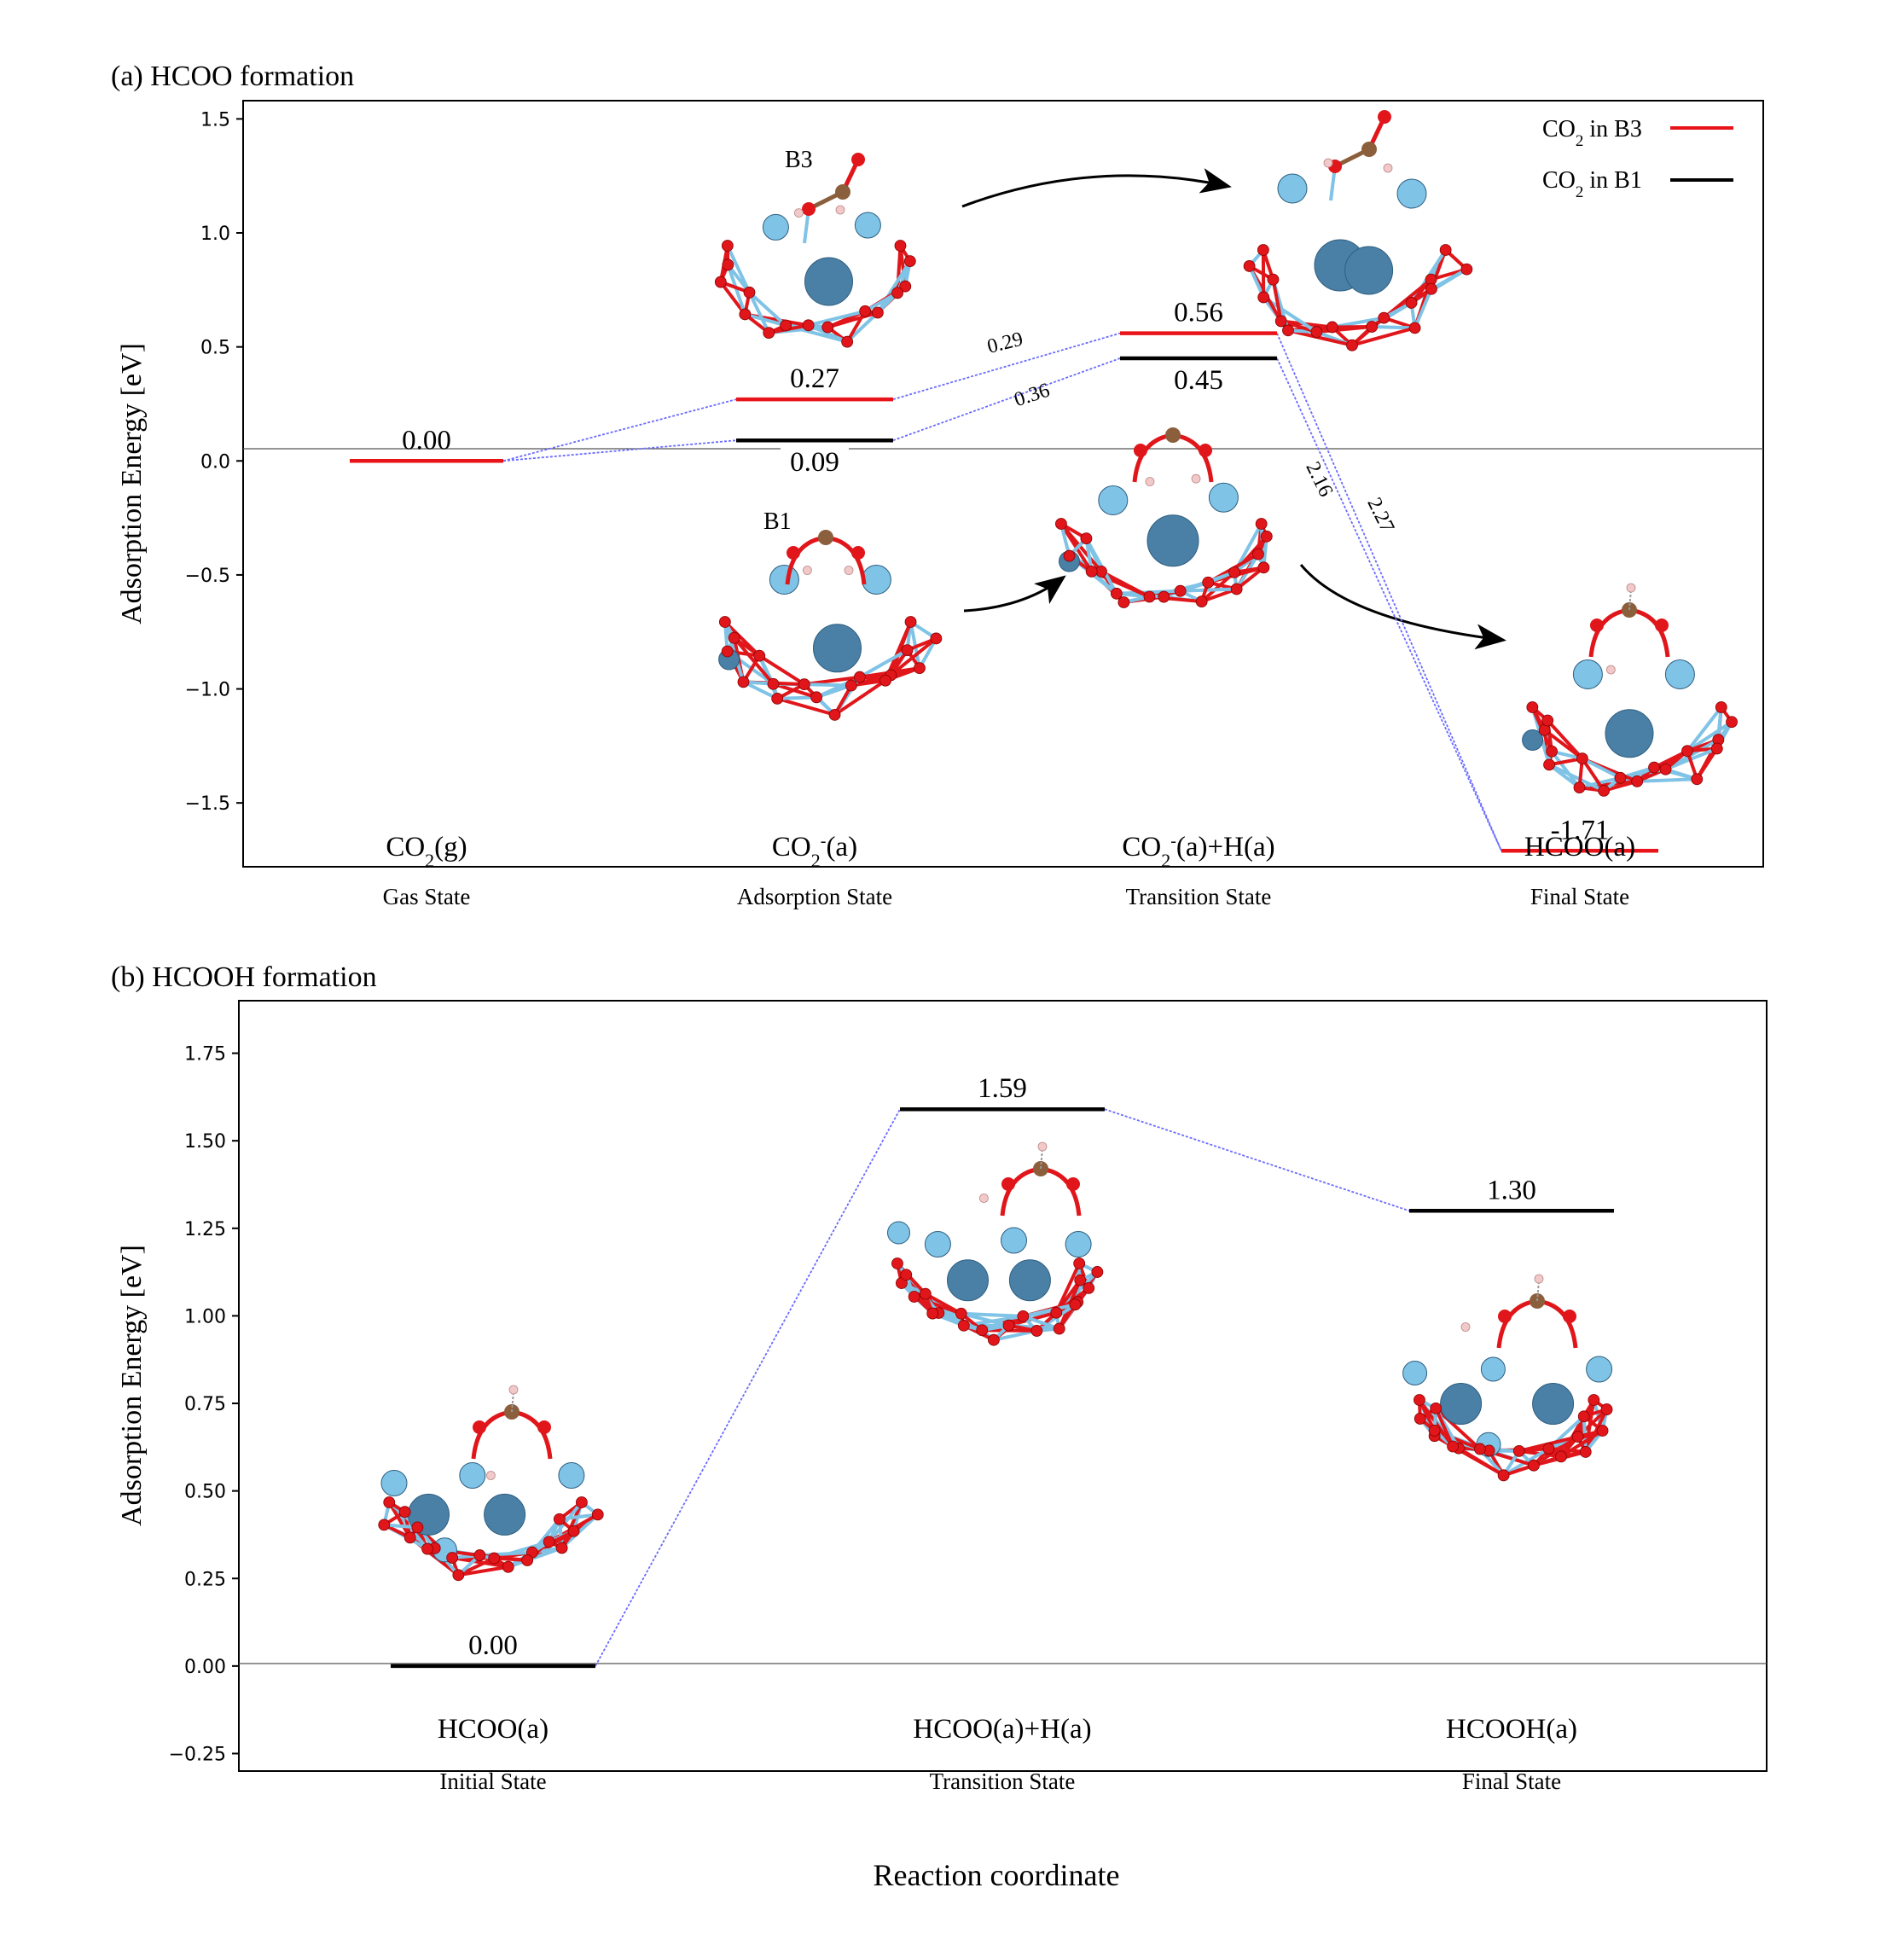  What do you see at coordinates (1511, 1190) in the screenshot?
I see `energy-value-label: 1.30` at bounding box center [1511, 1190].